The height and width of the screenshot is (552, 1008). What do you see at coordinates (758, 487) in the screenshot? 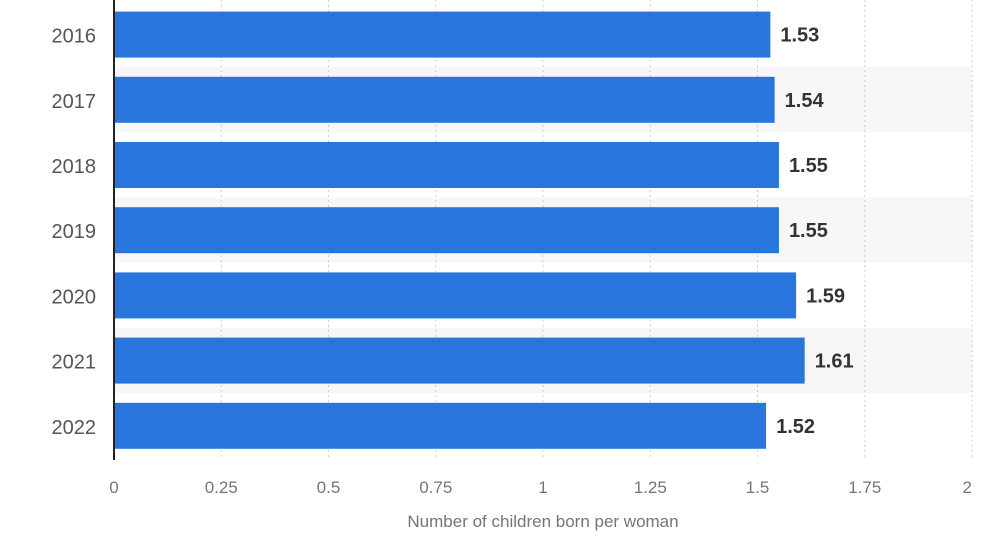
I see `x-tick-label: 1.5` at bounding box center [758, 487].